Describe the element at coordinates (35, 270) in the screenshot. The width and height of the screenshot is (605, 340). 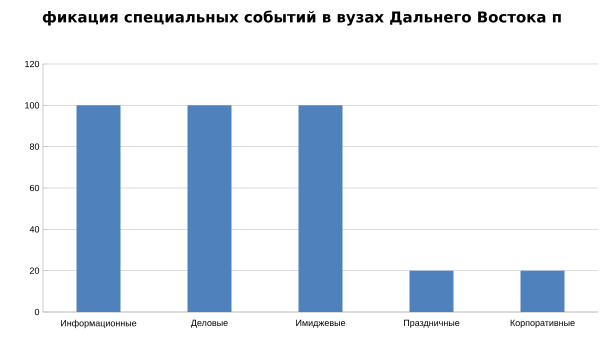
I see `y-tick-label: 20` at that location.